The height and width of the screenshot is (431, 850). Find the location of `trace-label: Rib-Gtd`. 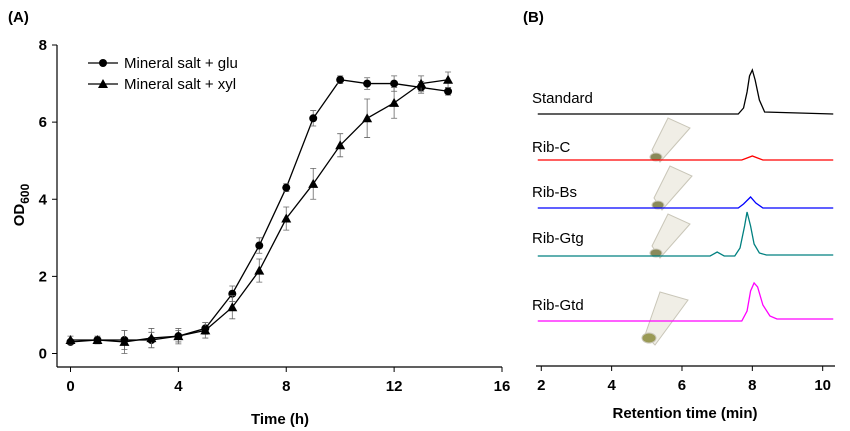

trace-label: Rib-Gtd is located at coordinates (558, 305).